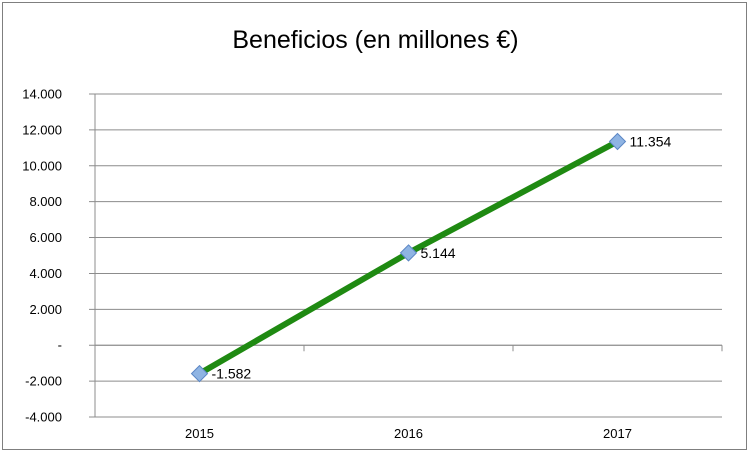  Describe the element at coordinates (375, 40) in the screenshot. I see `chart-title: Beneficios (en millones €)` at that location.